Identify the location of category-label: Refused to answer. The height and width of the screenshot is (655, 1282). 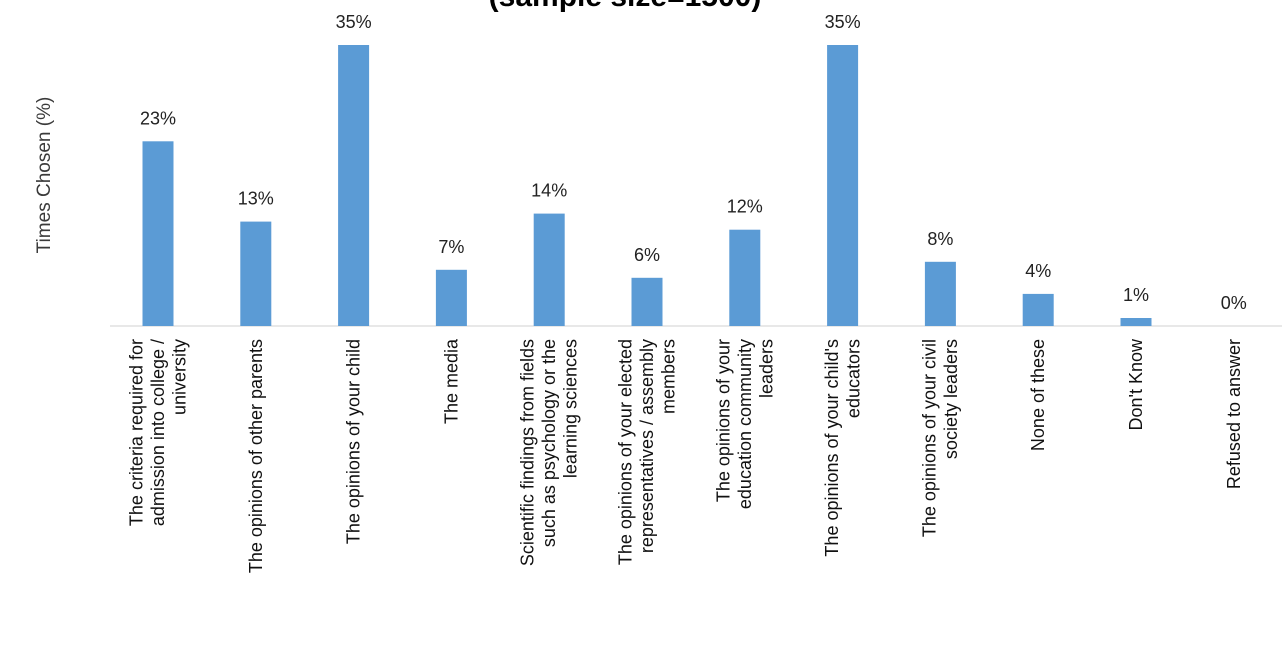
(1234, 414).